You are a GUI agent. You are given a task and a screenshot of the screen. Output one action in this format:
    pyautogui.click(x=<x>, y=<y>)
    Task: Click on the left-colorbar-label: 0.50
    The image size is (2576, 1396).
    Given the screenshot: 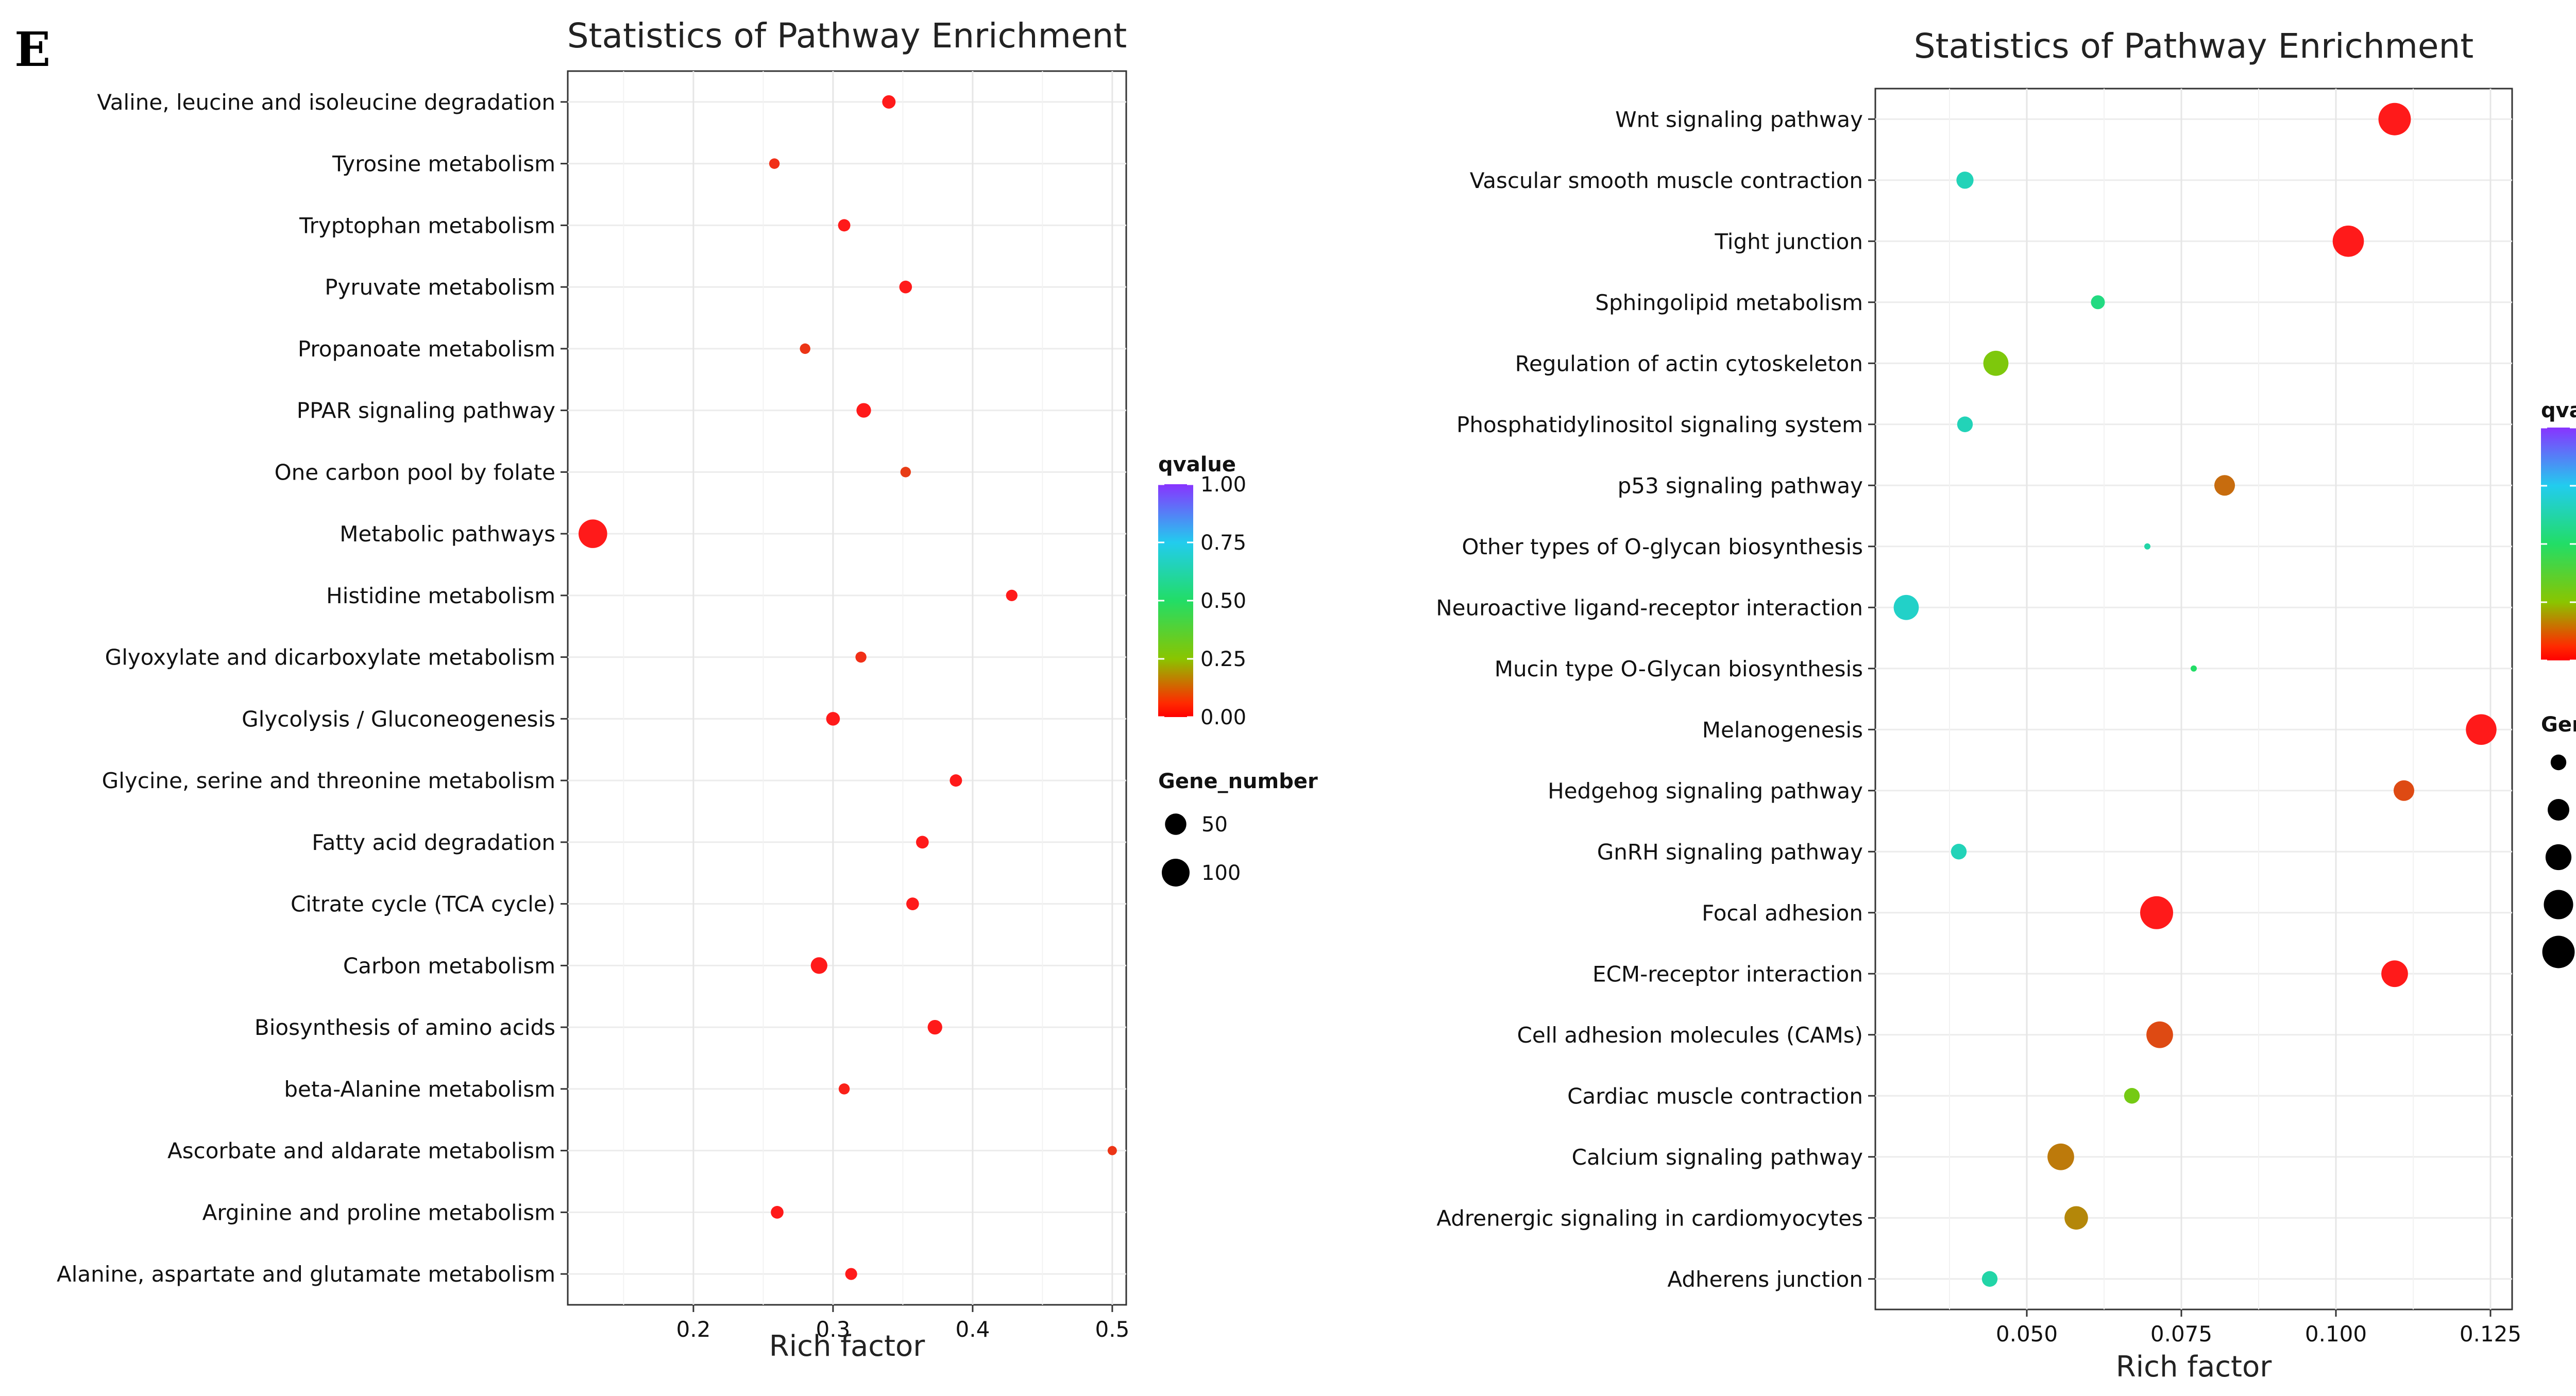 What is the action you would take?
    pyautogui.click(x=1223, y=601)
    